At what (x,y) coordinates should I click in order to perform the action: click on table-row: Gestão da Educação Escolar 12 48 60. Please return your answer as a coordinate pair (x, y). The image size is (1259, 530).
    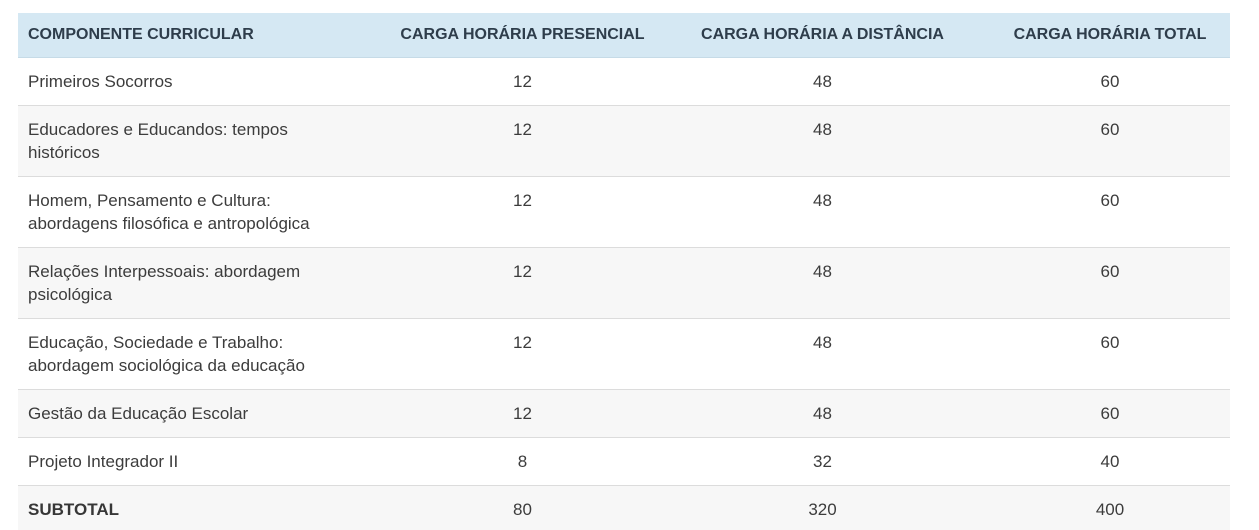
    Looking at the image, I should click on (624, 413).